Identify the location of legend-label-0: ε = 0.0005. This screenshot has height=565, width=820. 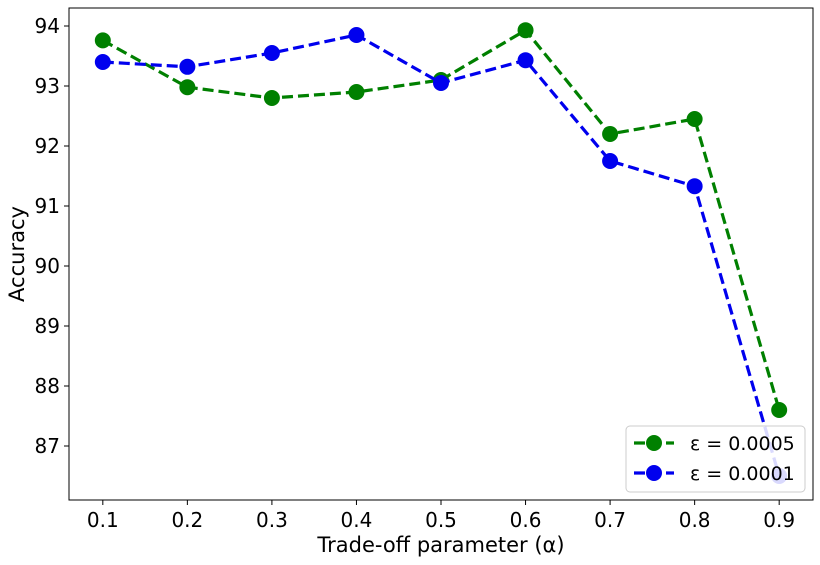
(742, 444).